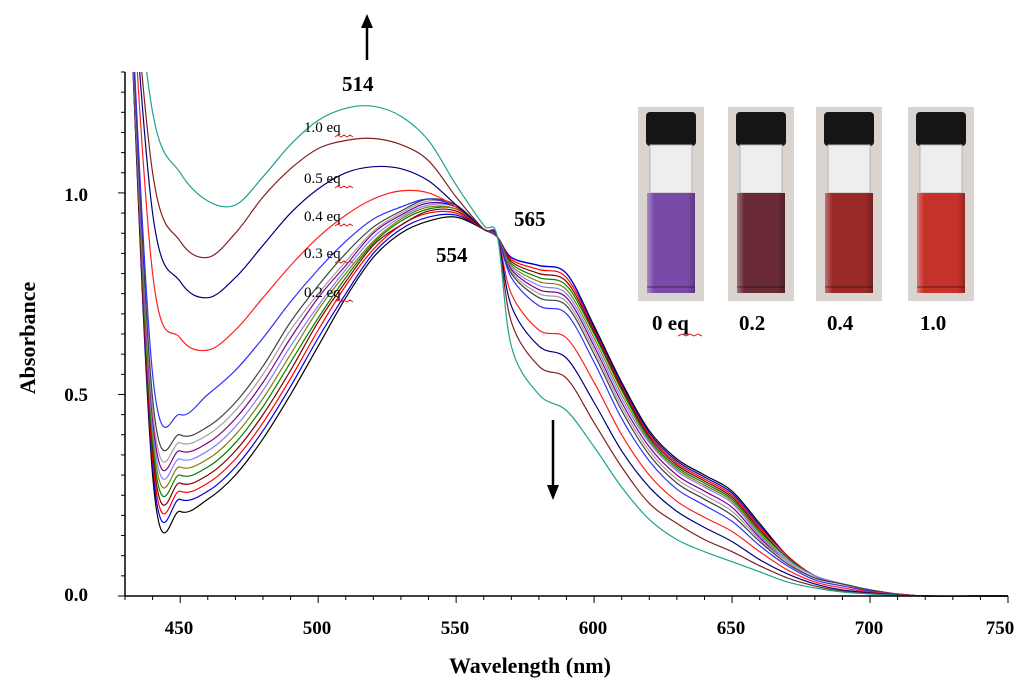  I want to click on vial-label: 0.4, so click(840, 323).